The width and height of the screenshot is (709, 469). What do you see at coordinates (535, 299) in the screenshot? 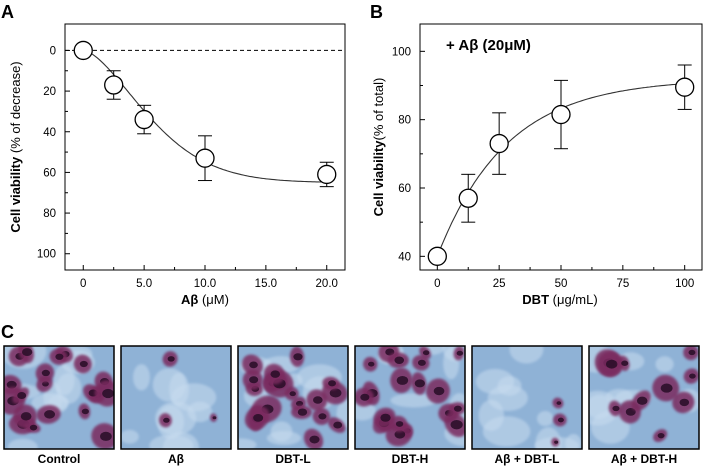
I see `chart-b-xlabel-main: DBT` at bounding box center [535, 299].